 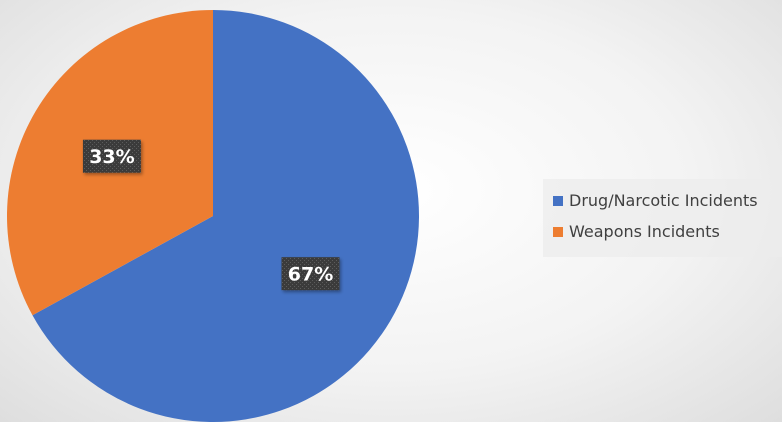 I want to click on legend-swatch-weapons, so click(x=558, y=231).